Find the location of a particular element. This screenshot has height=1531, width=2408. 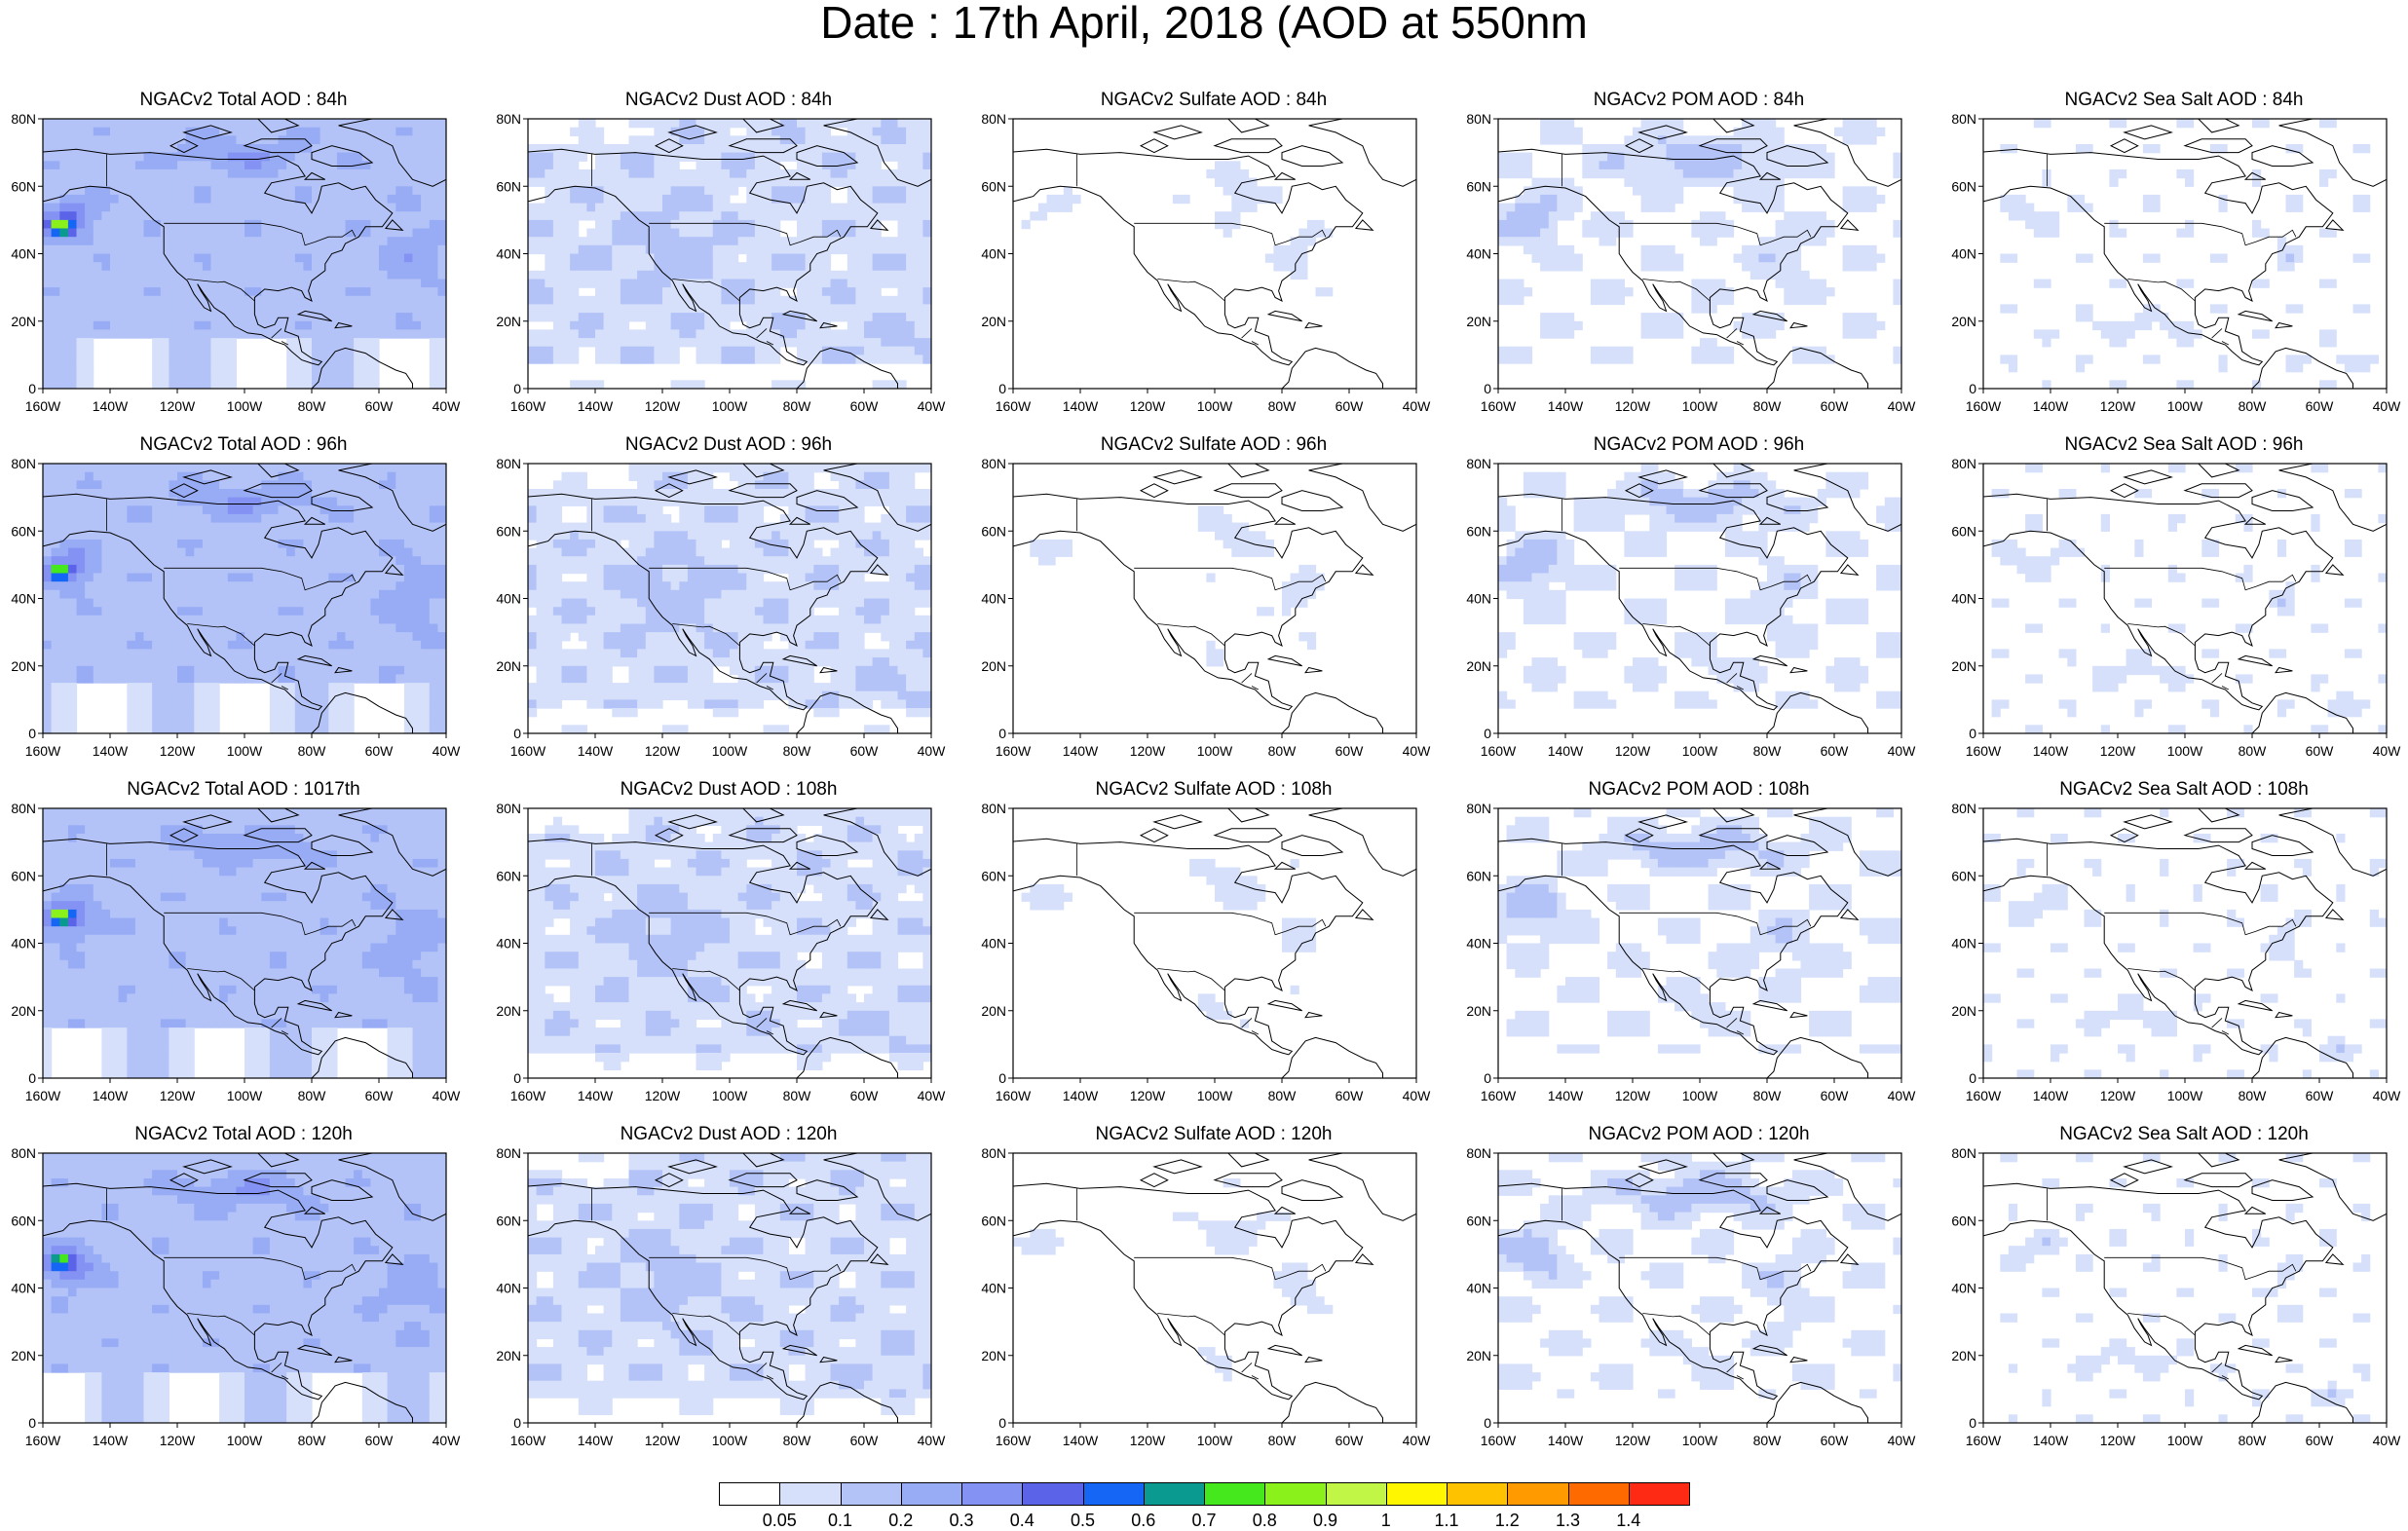

panel-title: NGACv2 POM AOD : 108h is located at coordinates (1699, 789).